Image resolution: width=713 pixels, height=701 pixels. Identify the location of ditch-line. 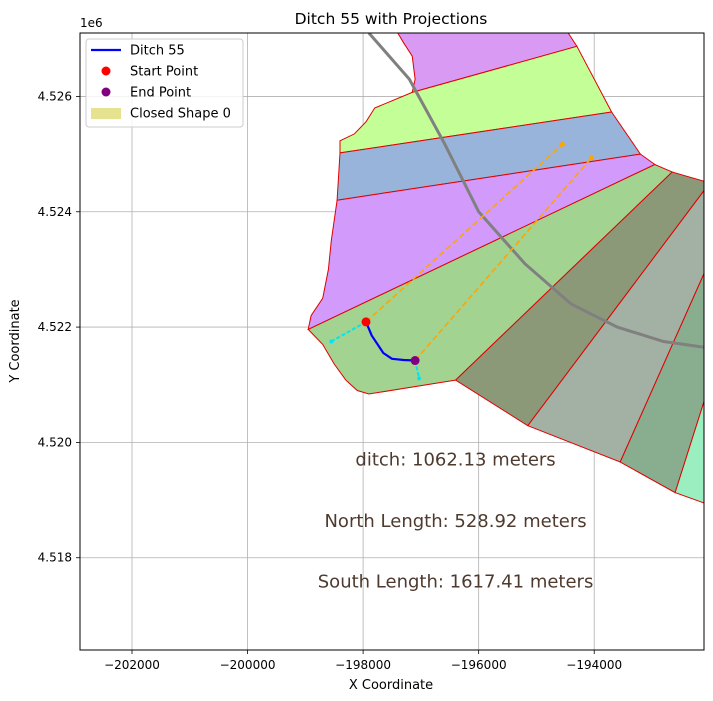
(390, 341).